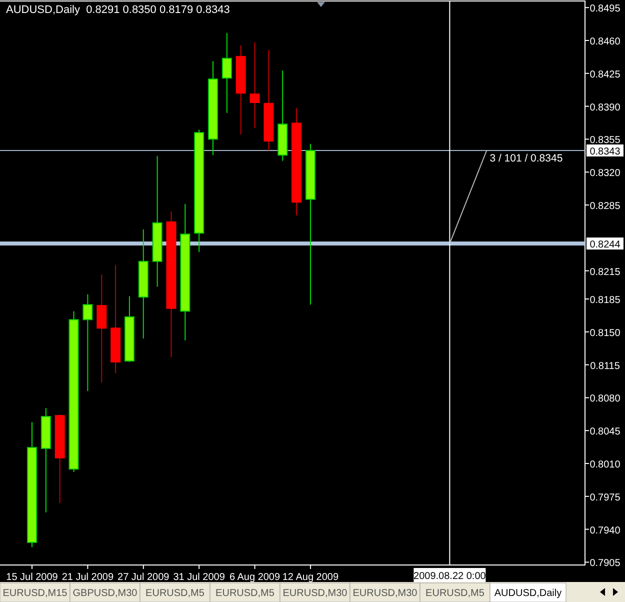  I want to click on x-tick-label: 31 Jul 2009, so click(199, 577).